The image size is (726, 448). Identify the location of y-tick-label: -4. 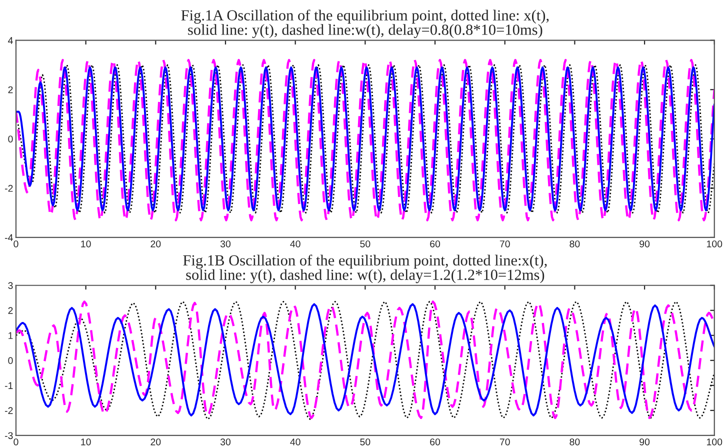
(8, 237).